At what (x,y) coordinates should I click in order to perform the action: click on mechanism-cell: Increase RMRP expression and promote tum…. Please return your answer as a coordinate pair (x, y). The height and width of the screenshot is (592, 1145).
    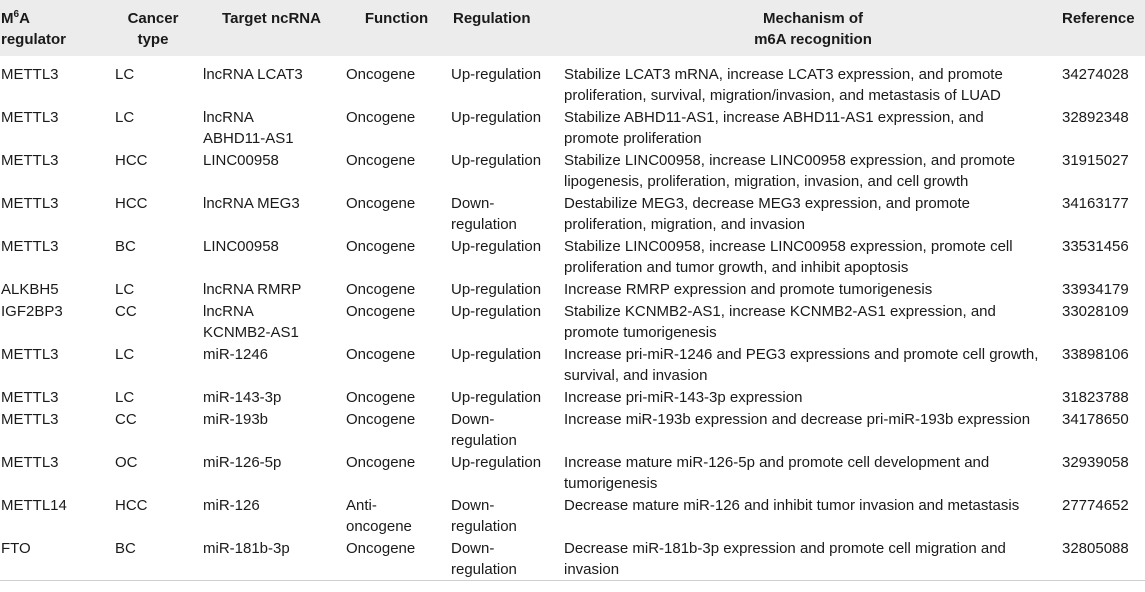
    Looking at the image, I should click on (748, 289).